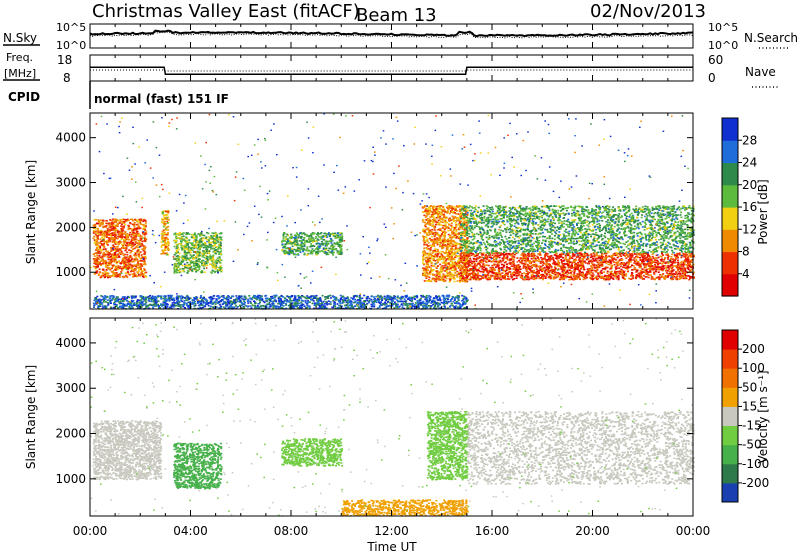 The width and height of the screenshot is (800, 554). What do you see at coordinates (712, 78) in the screenshot?
I see `nave-tick-bottom: 0` at bounding box center [712, 78].